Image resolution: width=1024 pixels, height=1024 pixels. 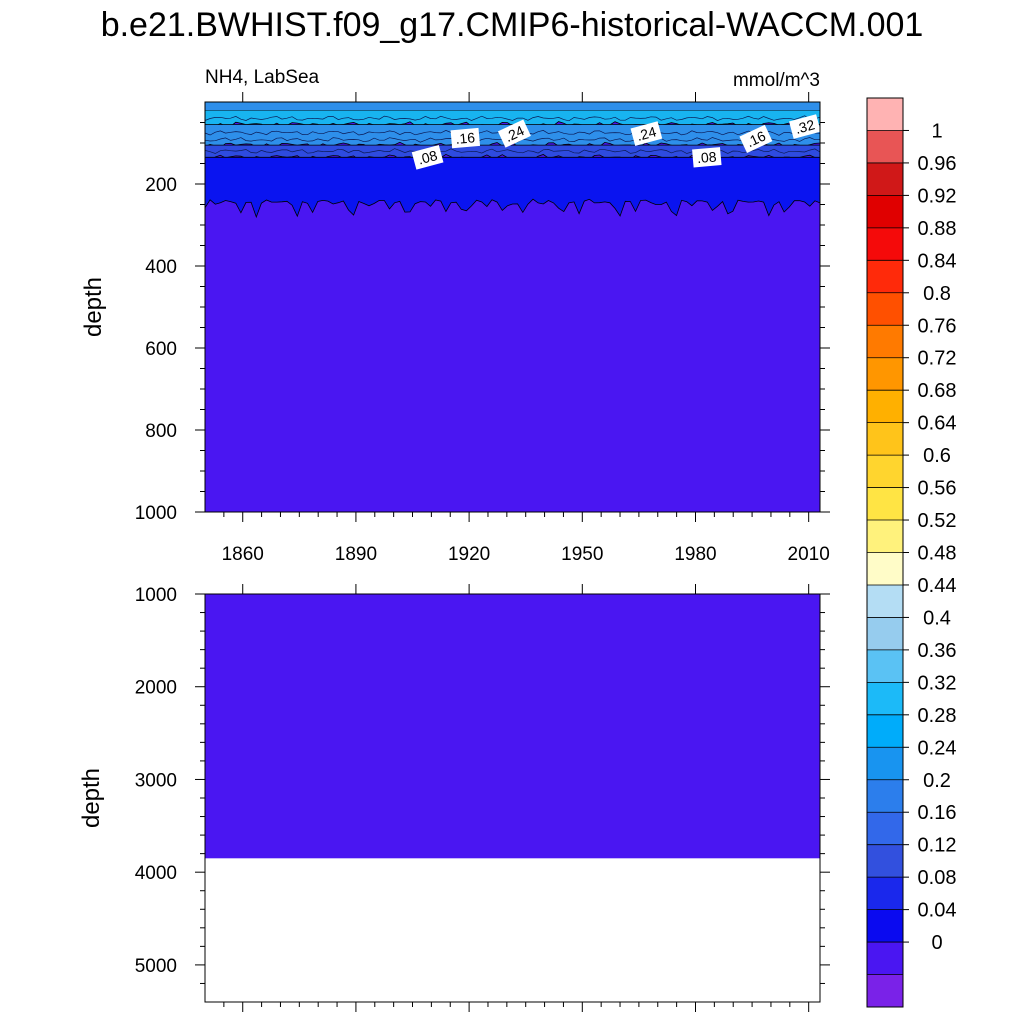 What do you see at coordinates (156, 966) in the screenshot?
I see `y-tick-label: 5000` at bounding box center [156, 966].